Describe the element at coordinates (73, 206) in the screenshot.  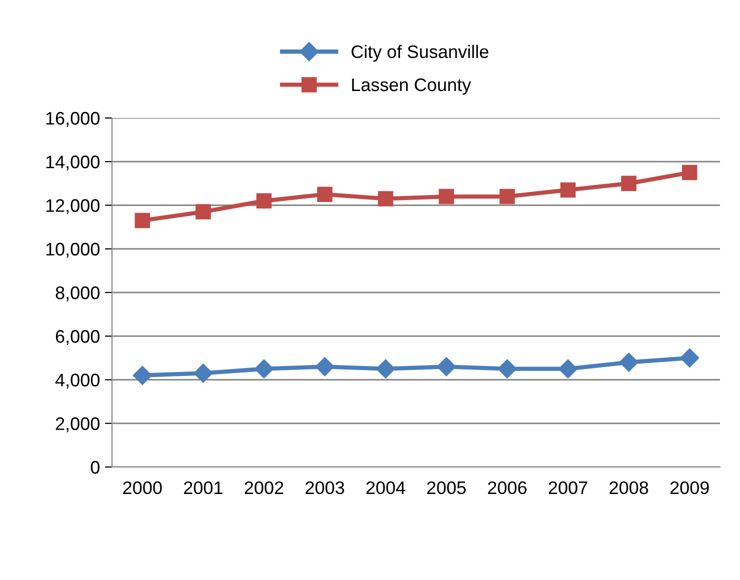
I see `y-tick-label: 12,000` at that location.